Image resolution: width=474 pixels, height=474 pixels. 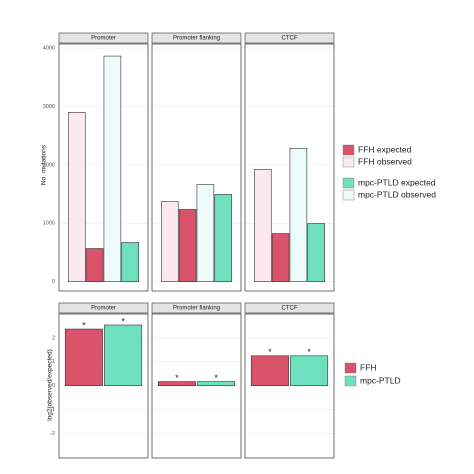 What do you see at coordinates (53, 362) in the screenshot?
I see `y-tick-label: 1` at bounding box center [53, 362].